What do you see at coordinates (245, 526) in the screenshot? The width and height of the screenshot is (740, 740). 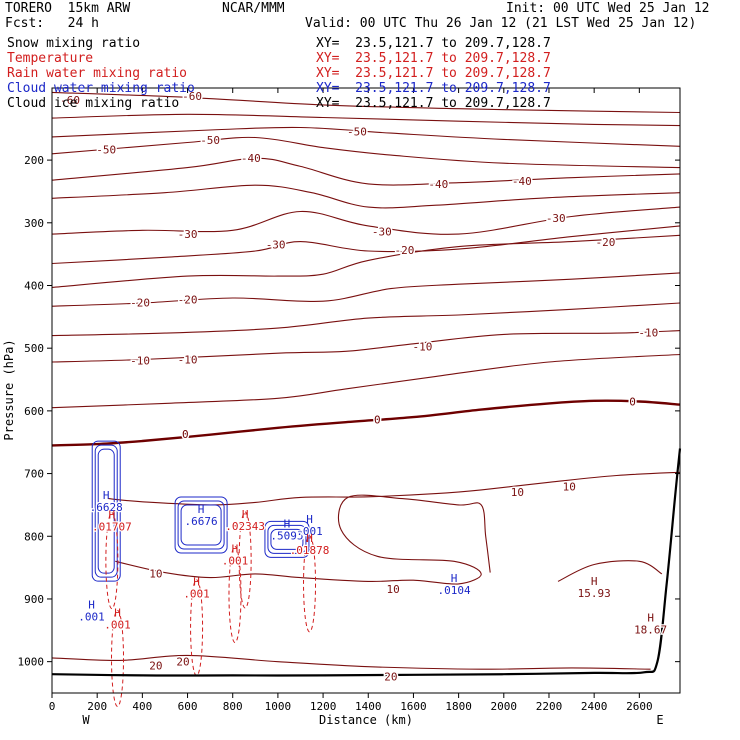 I see `maximum-value: .02343` at bounding box center [245, 526].